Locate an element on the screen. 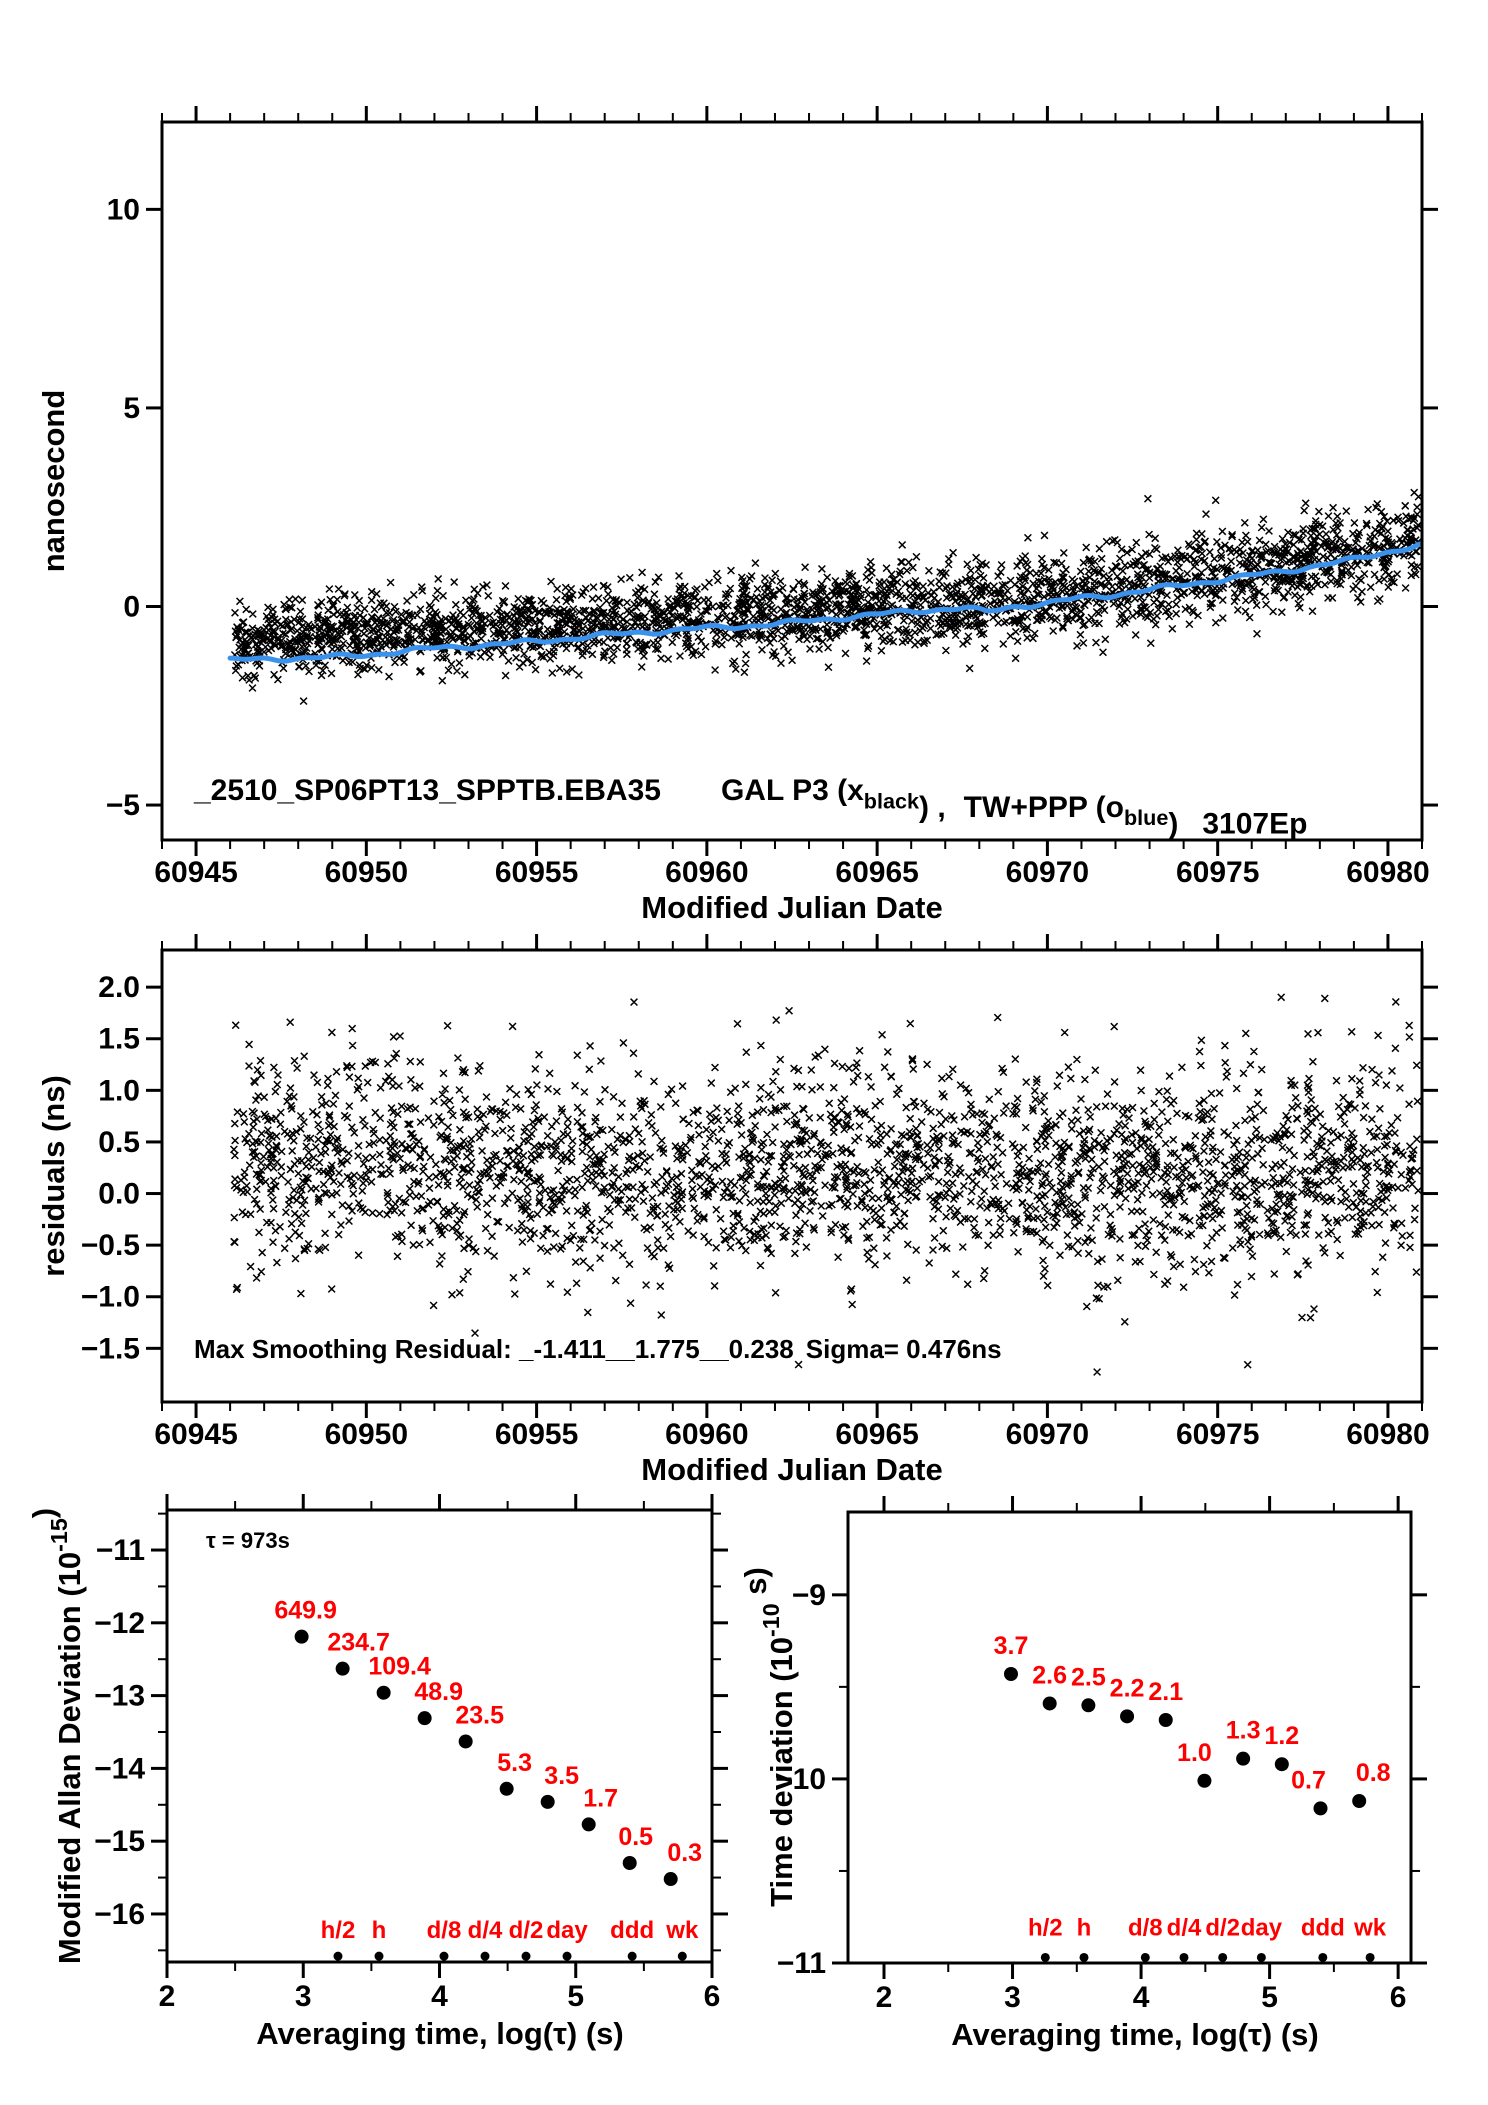 This screenshot has height=2105, width=1488. tdev-ticks is located at coordinates (1129, 1737).